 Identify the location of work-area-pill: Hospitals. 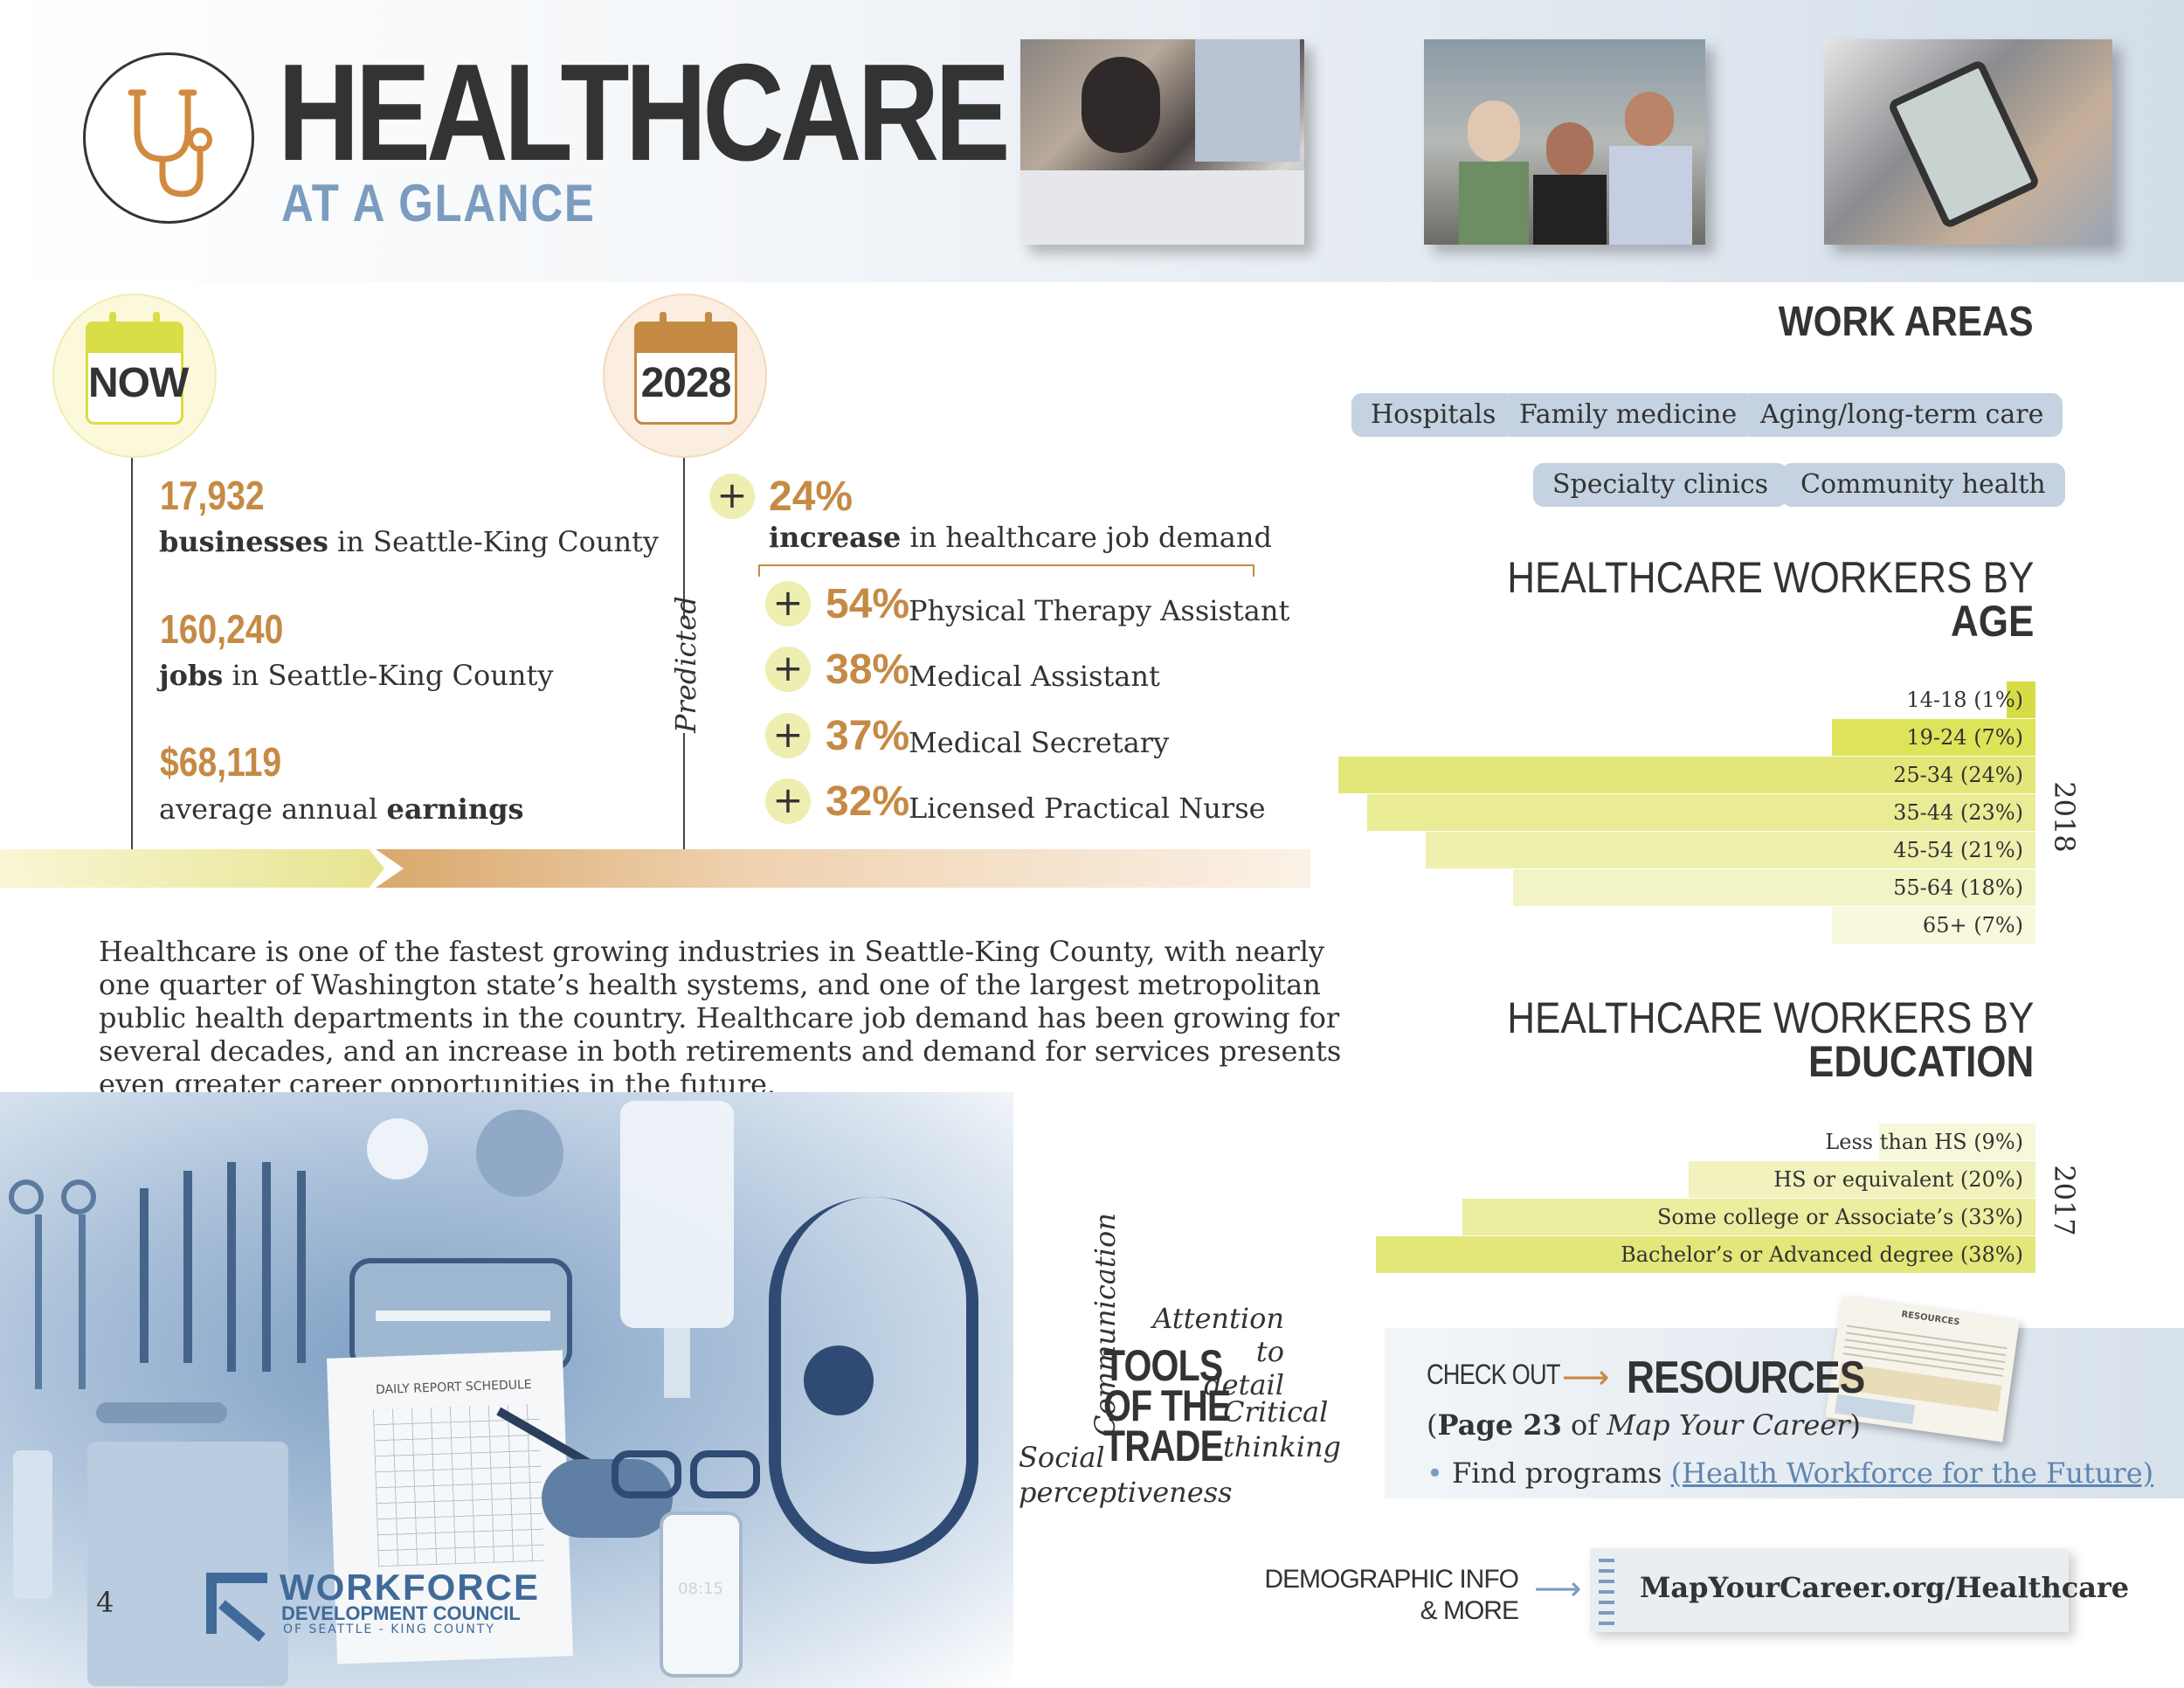
(1433, 415).